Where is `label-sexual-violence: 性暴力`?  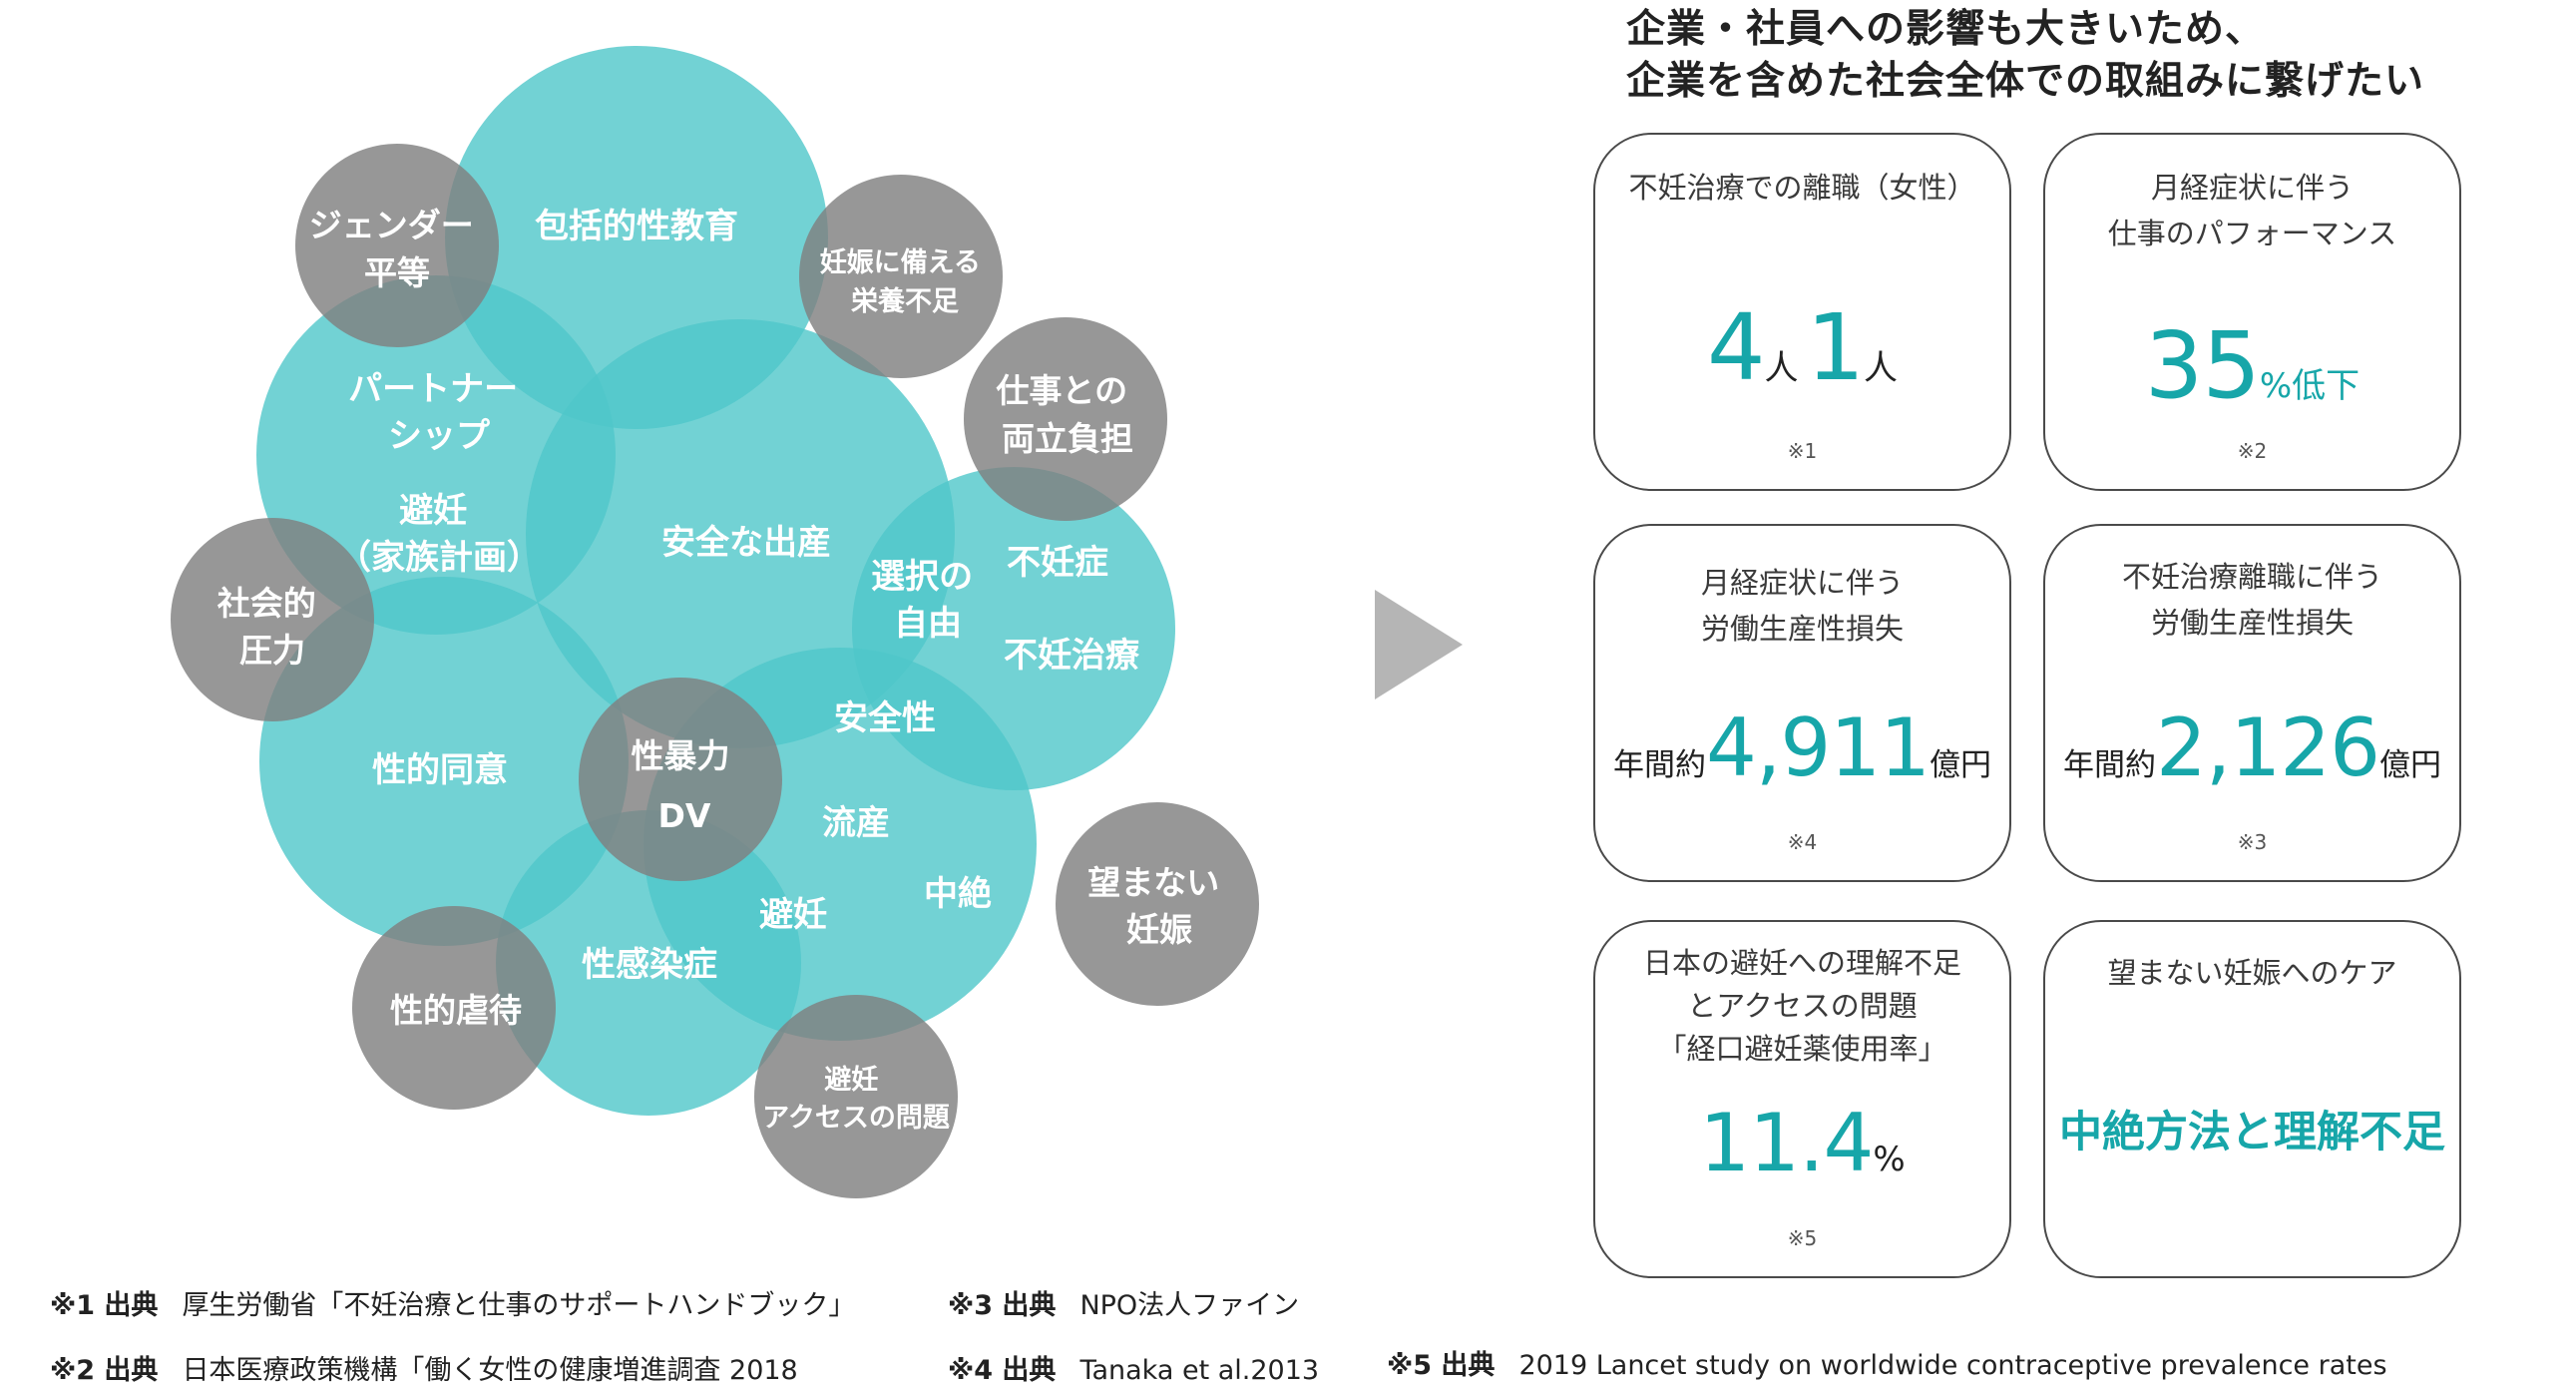
label-sexual-violence: 性暴力 is located at coordinates (681, 755).